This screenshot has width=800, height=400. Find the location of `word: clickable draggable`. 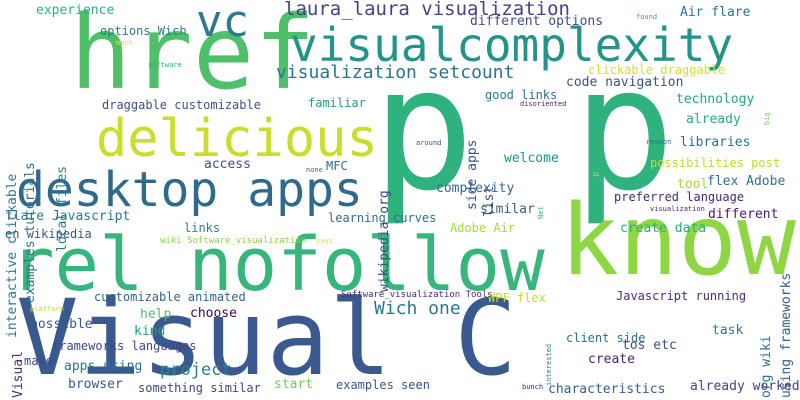

word: clickable draggable is located at coordinates (657, 70).